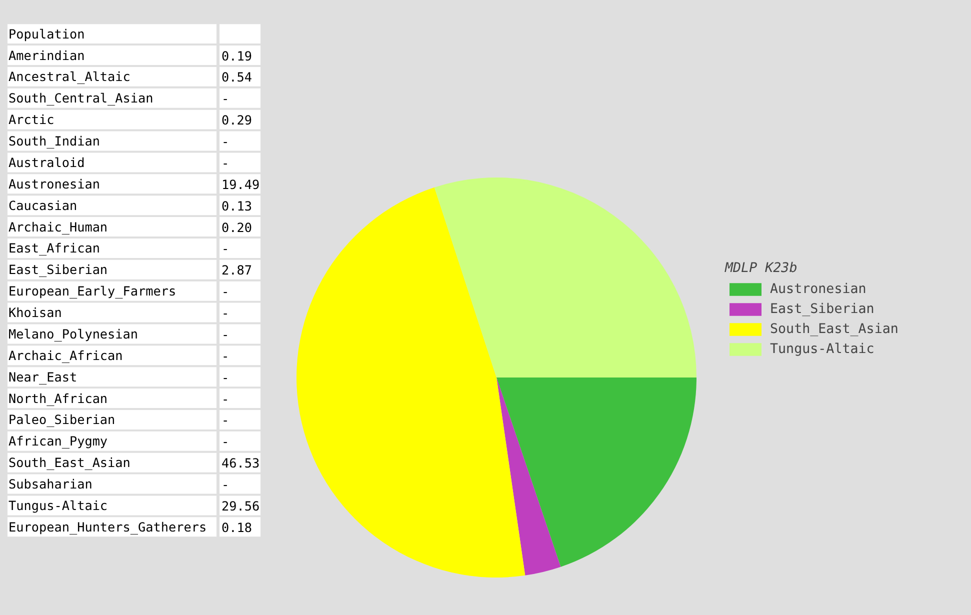  Describe the element at coordinates (65, 355) in the screenshot. I see `category-label: Archaic_African` at that location.